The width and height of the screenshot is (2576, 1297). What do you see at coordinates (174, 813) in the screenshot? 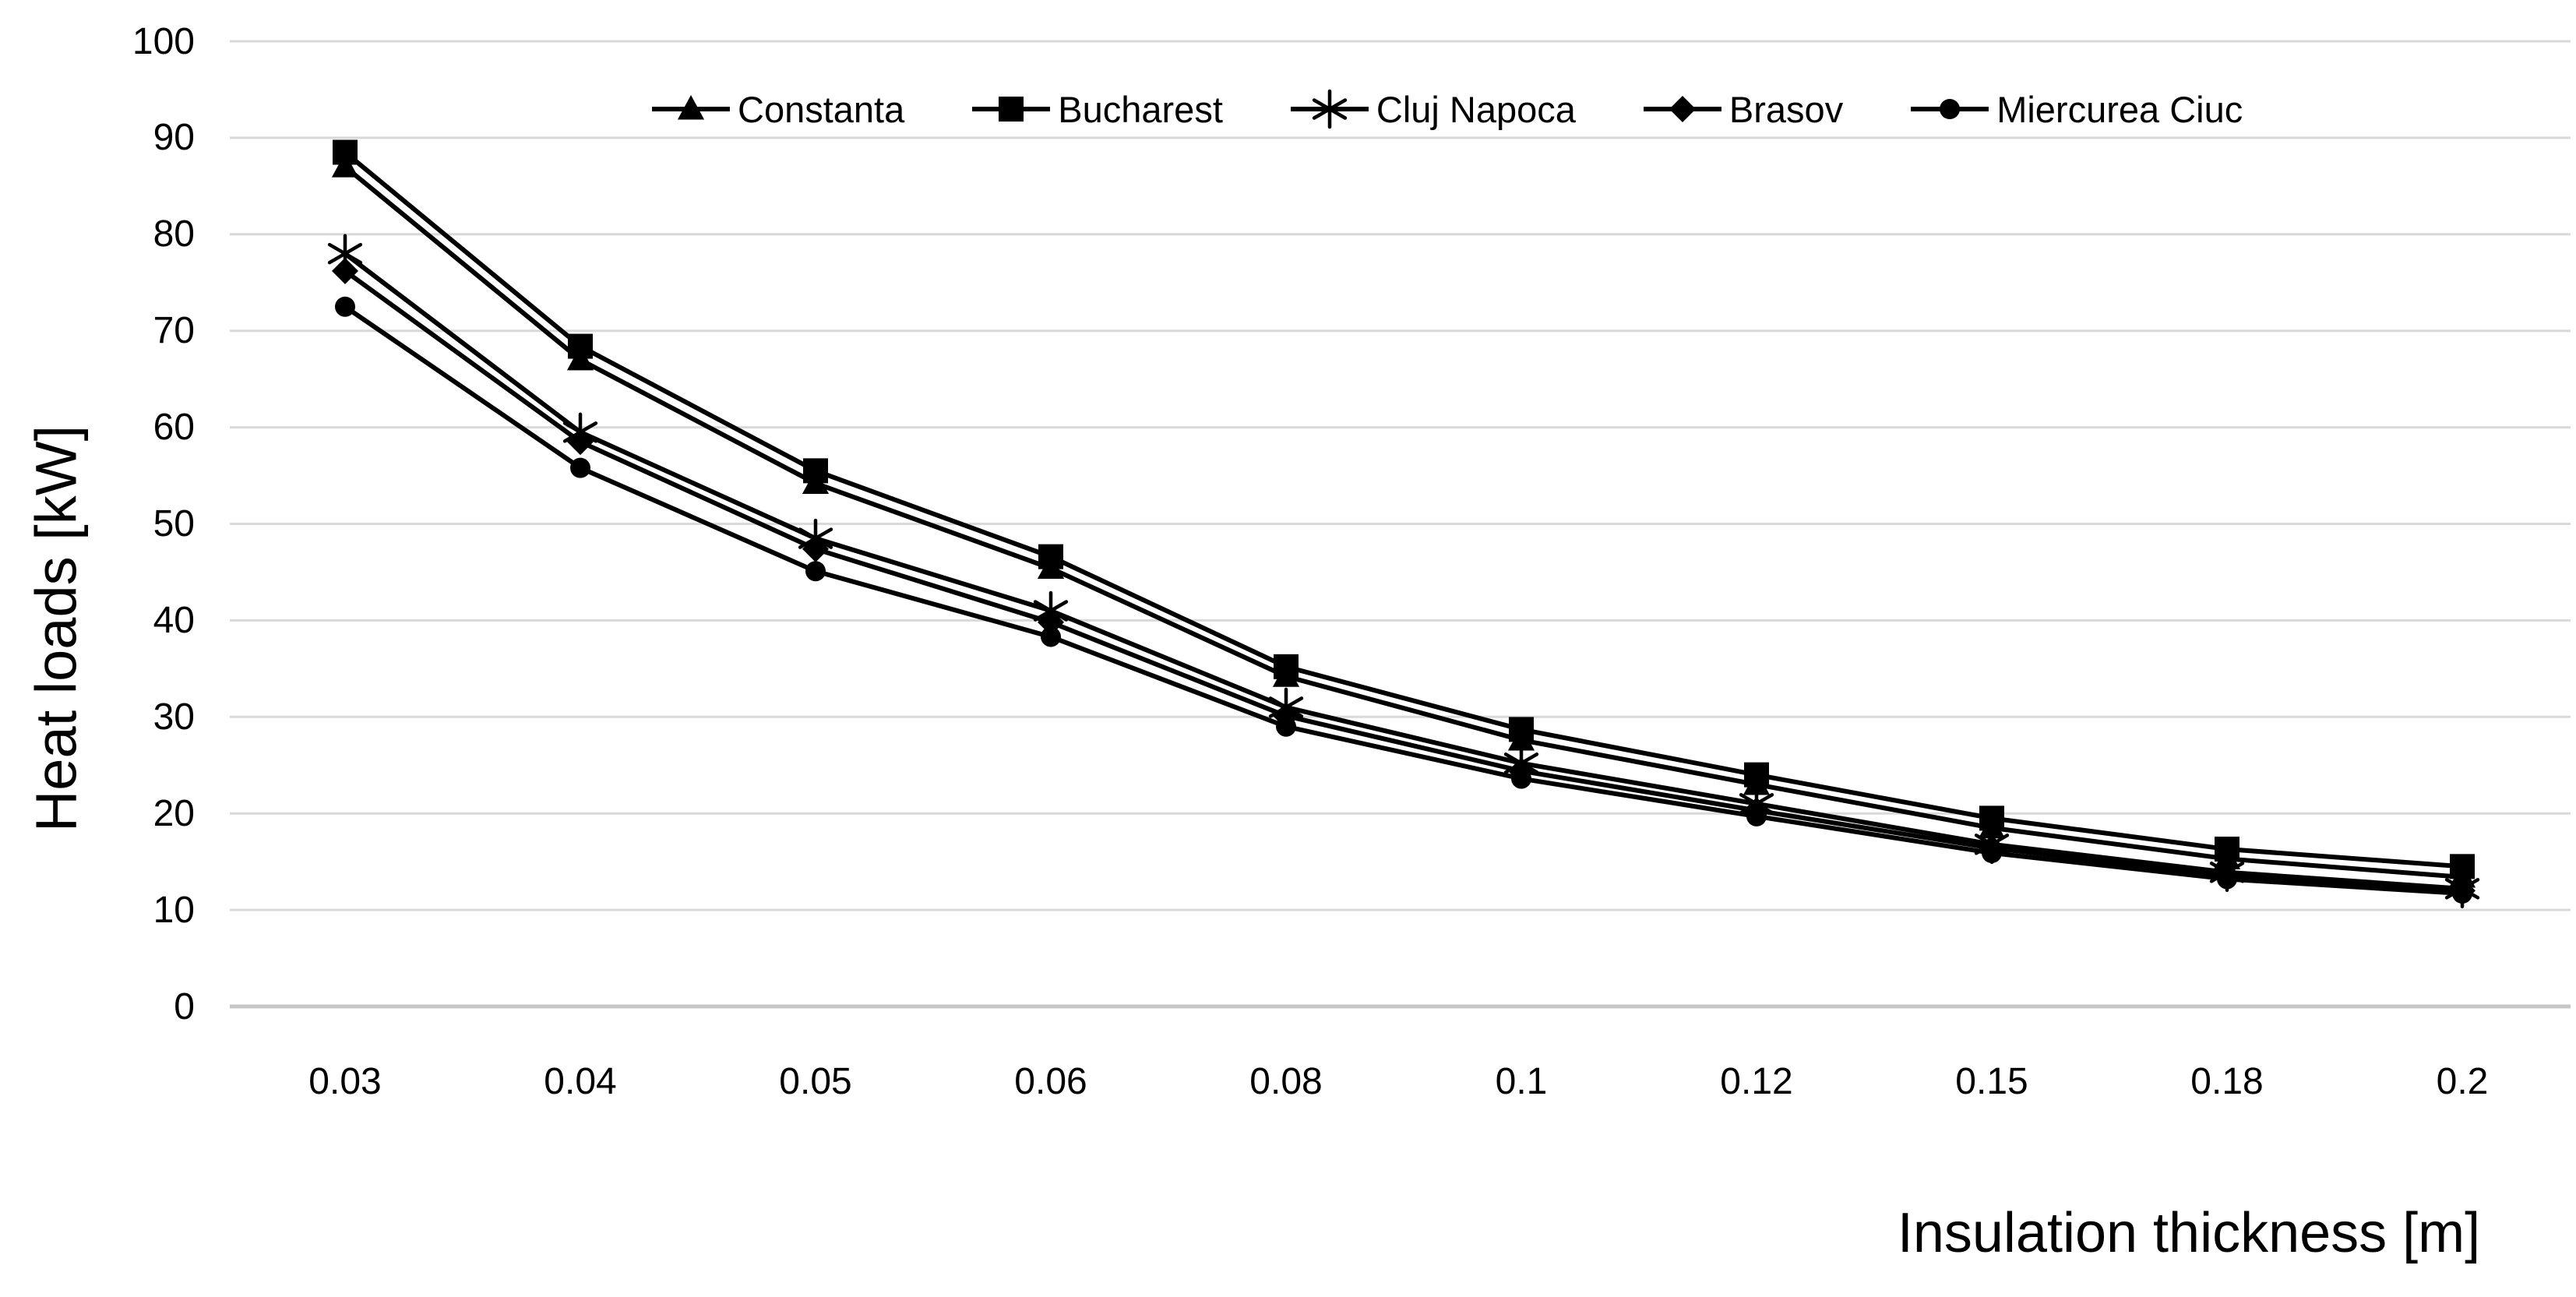
I see `y-tick-label-20: 20` at bounding box center [174, 813].